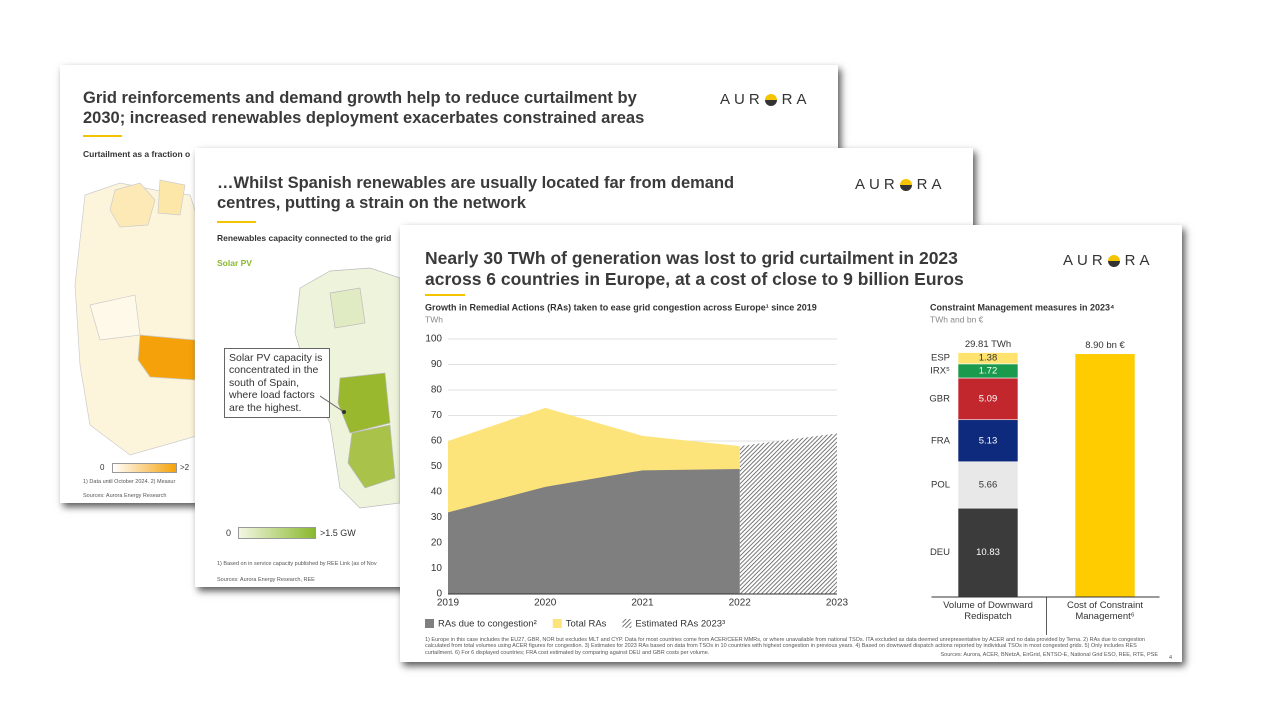  I want to click on callout-pointer, so click(333, 404).